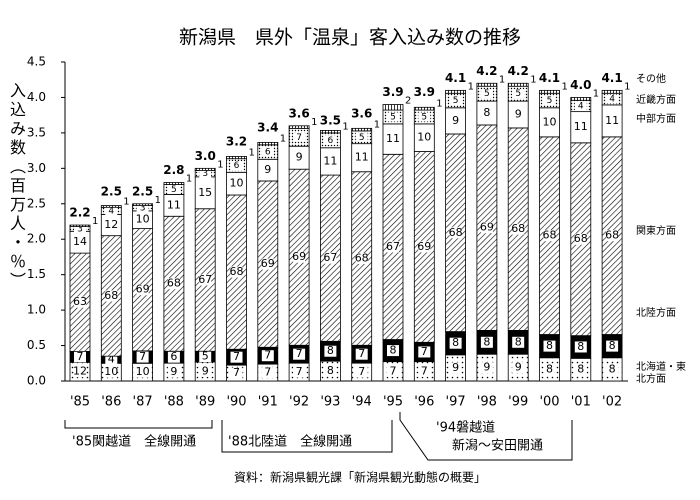  Describe the element at coordinates (393, 402) in the screenshot. I see `x-tick-label: '95` at that location.